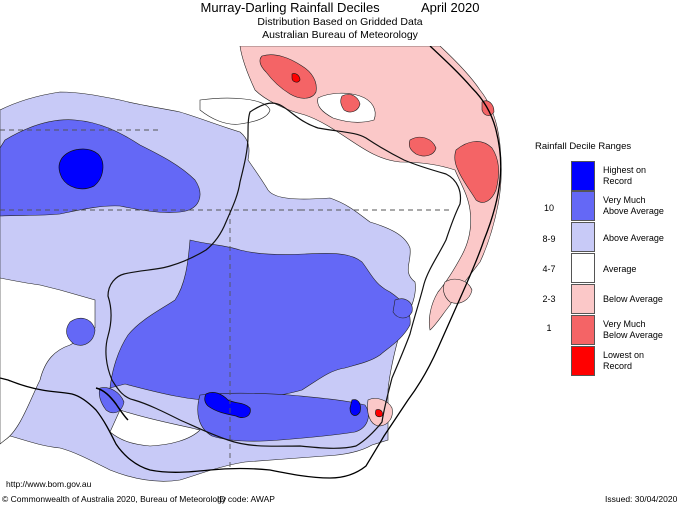  I want to click on very-much-above-average-east-patch, so click(402, 308).